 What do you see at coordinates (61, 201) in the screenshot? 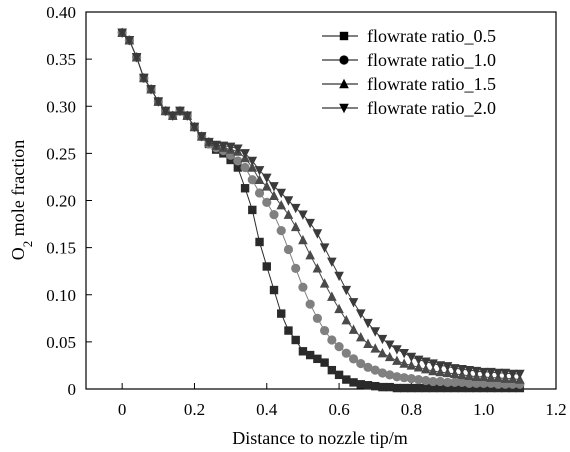
I see `y-tick-label: 0.20` at bounding box center [61, 201].